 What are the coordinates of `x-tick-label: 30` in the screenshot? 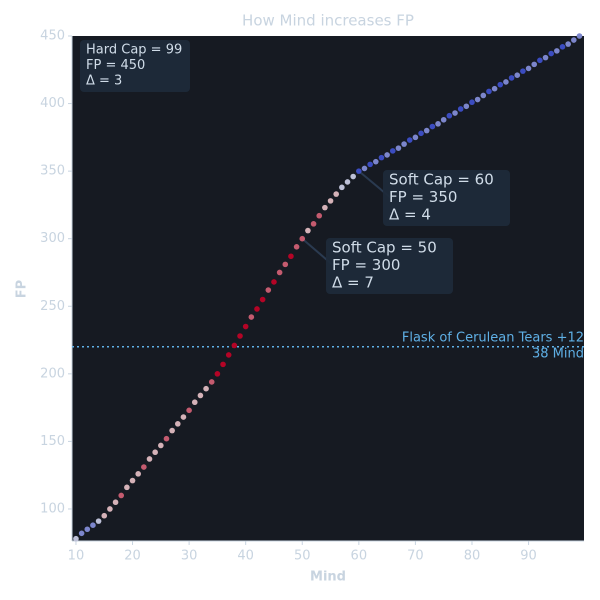 It's located at (189, 556).